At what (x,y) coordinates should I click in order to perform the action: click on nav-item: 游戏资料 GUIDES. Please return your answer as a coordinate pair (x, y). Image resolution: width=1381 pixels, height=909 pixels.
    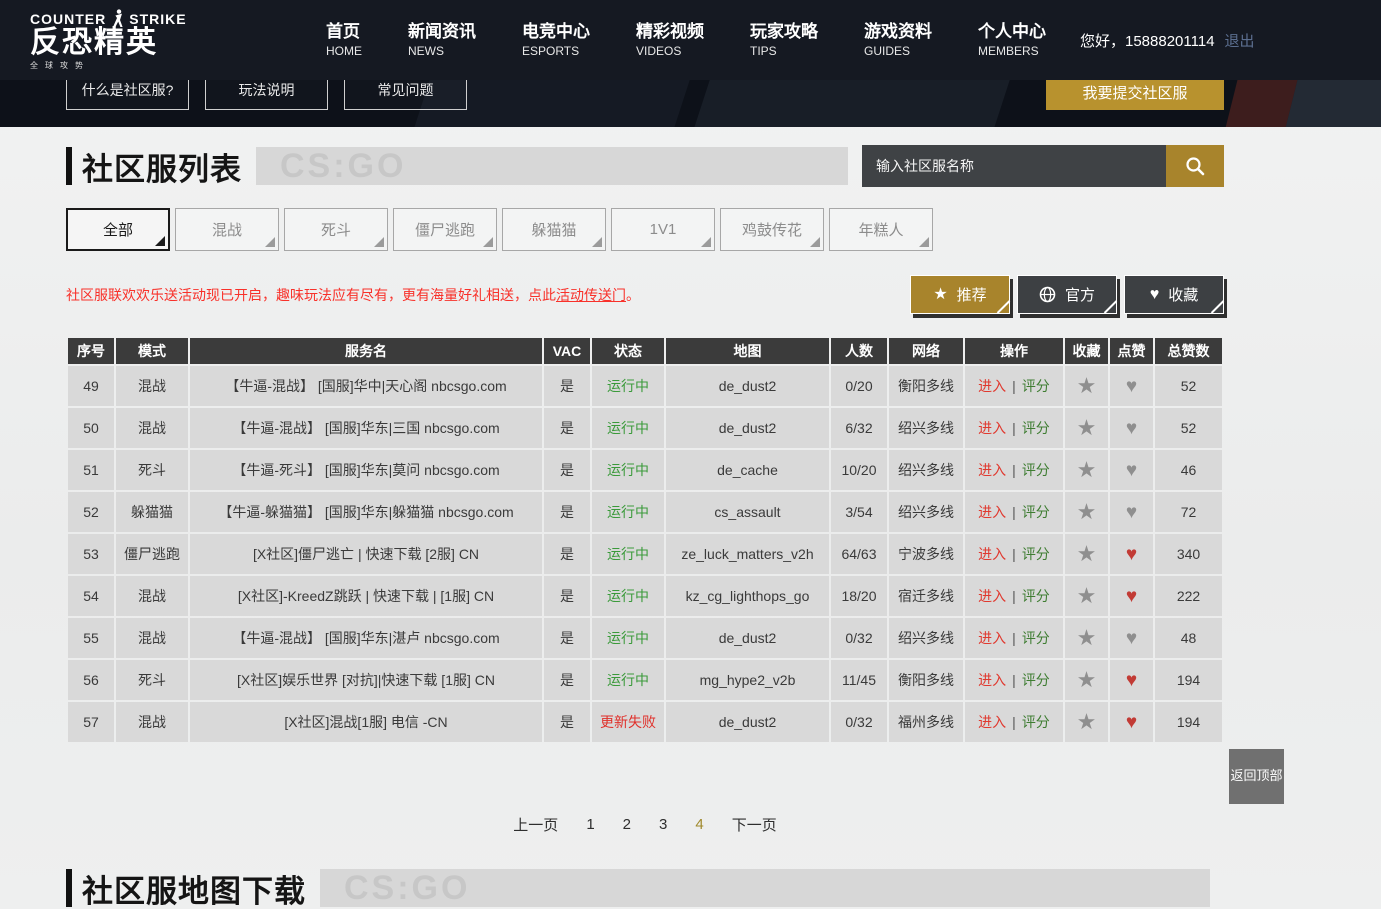
    Looking at the image, I should click on (898, 40).